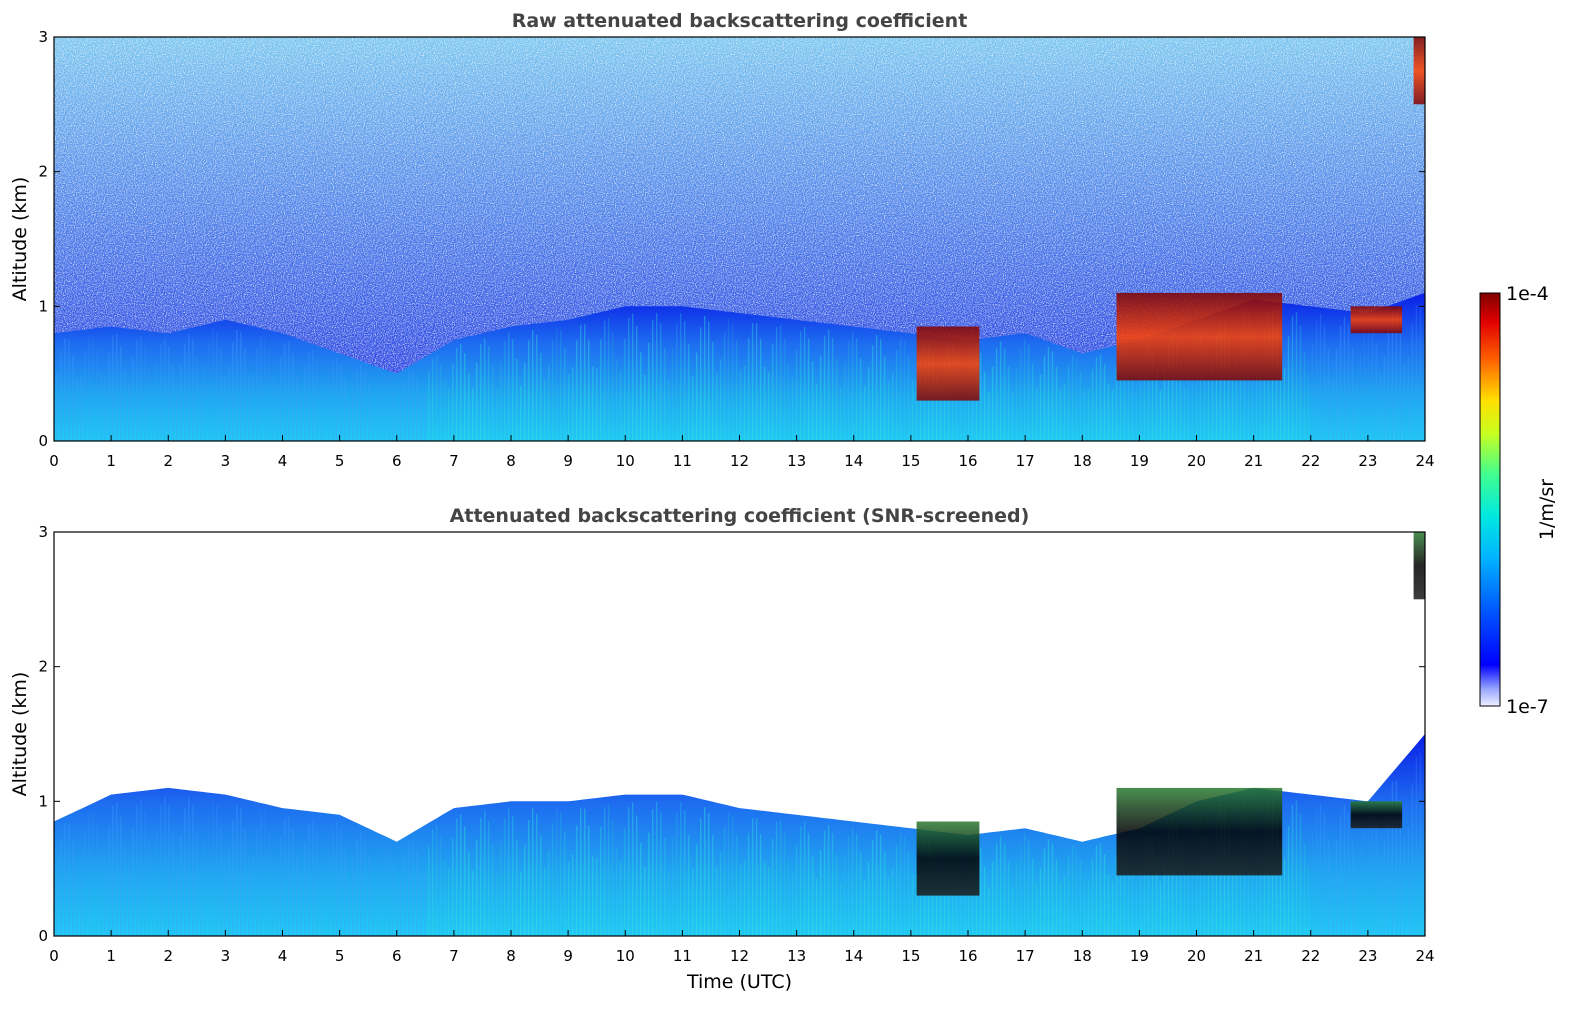 The width and height of the screenshot is (1595, 1020). What do you see at coordinates (739, 982) in the screenshot?
I see `x-axis-label: Time (UTC)` at bounding box center [739, 982].